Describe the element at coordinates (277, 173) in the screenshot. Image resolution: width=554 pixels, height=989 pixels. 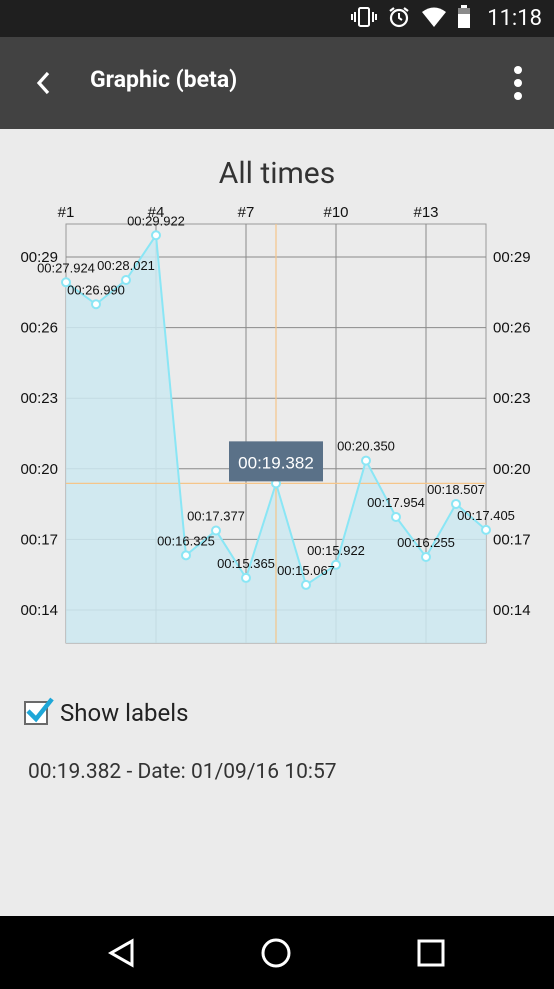
I see `chart-title: All times` at that location.